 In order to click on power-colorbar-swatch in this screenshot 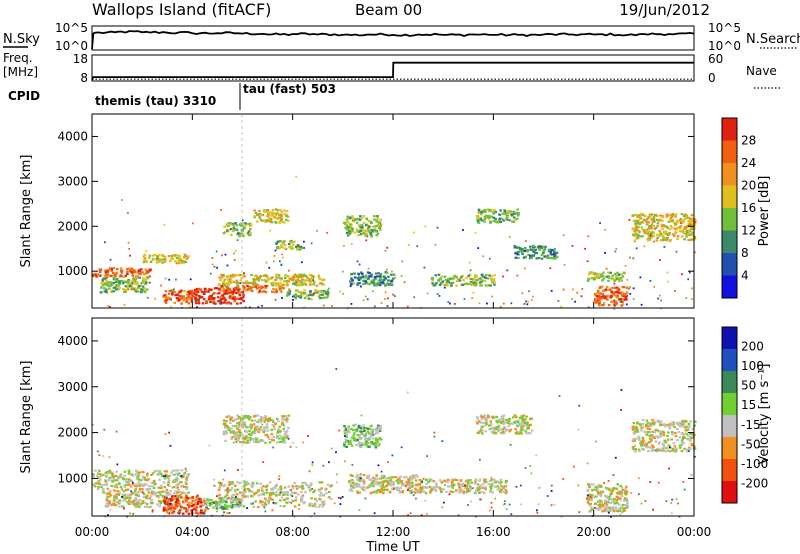, I will do `click(729, 174)`.